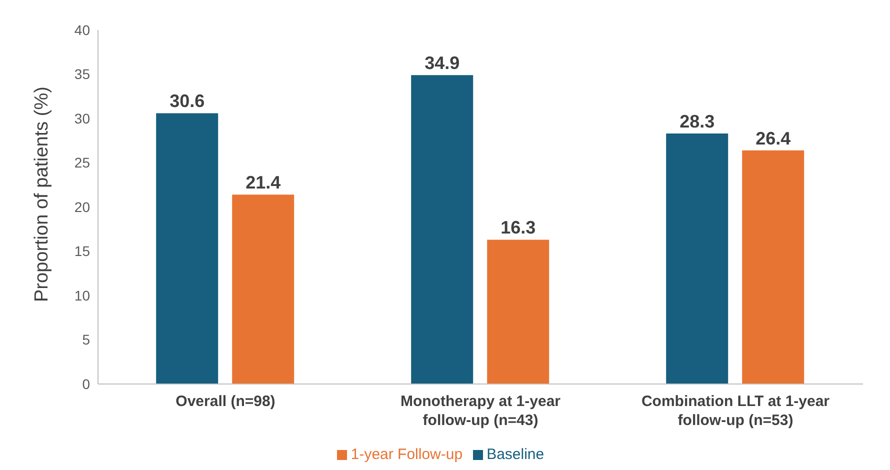 The width and height of the screenshot is (890, 470). What do you see at coordinates (697, 122) in the screenshot?
I see `data-label: 28.3` at bounding box center [697, 122].